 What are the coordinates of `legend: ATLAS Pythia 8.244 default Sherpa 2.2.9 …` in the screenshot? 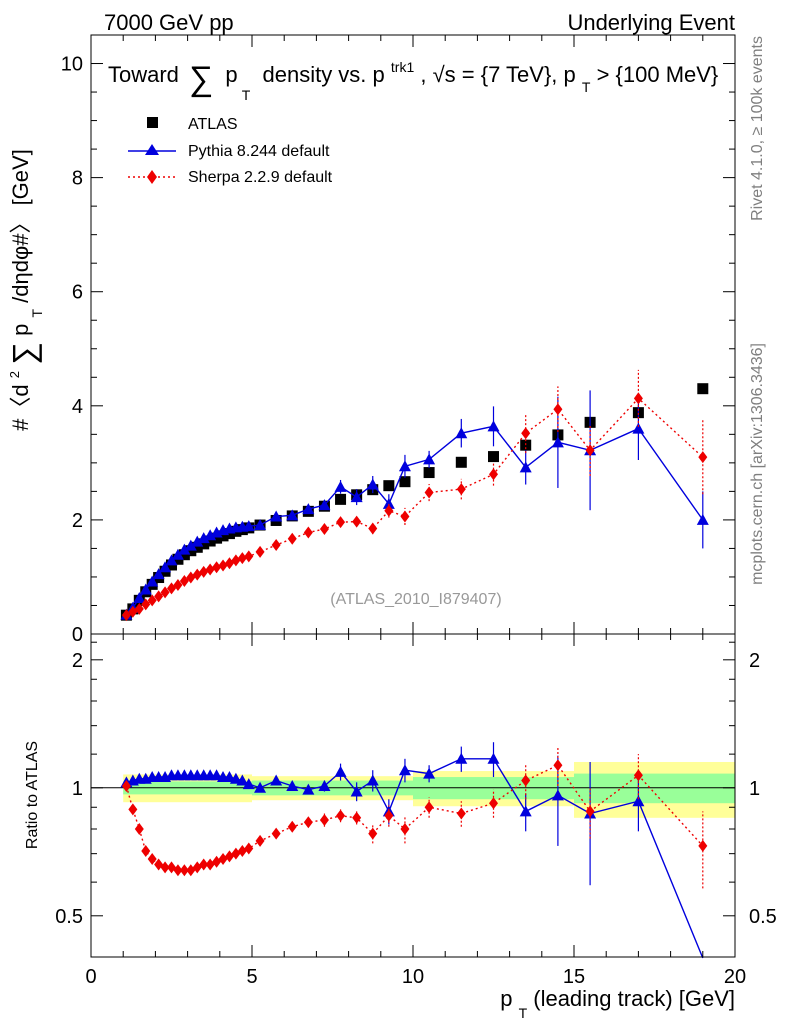 It's located at (230, 151).